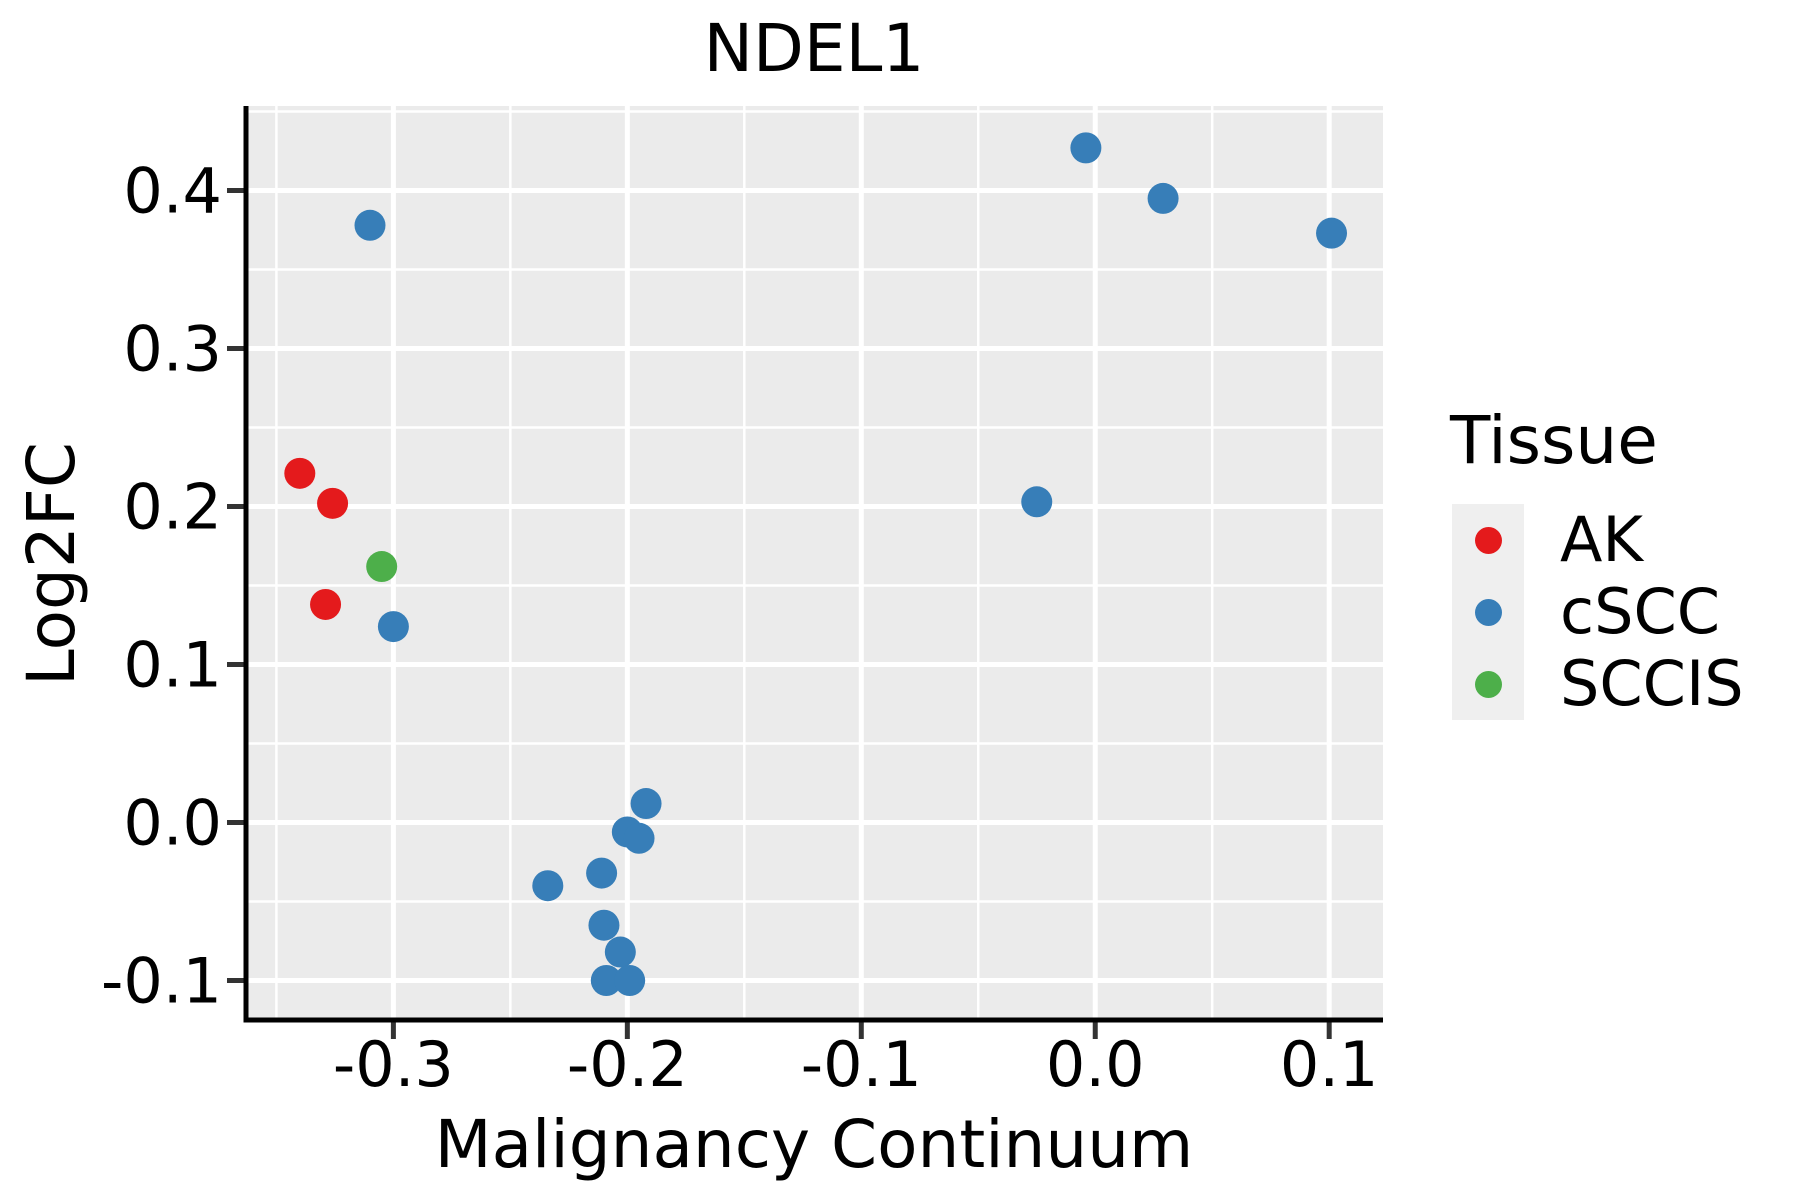 The width and height of the screenshot is (1800, 1200). I want to click on chart-title: NDEL1, so click(814, 48).